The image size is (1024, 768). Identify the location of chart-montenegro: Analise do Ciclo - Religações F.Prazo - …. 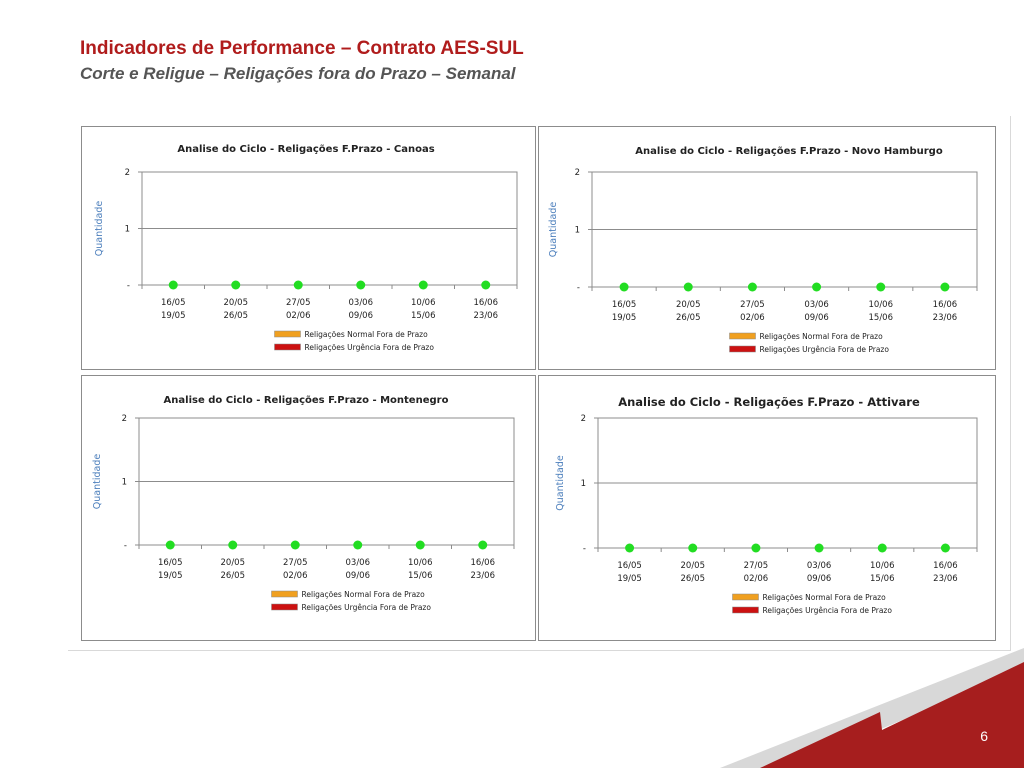
(303, 503).